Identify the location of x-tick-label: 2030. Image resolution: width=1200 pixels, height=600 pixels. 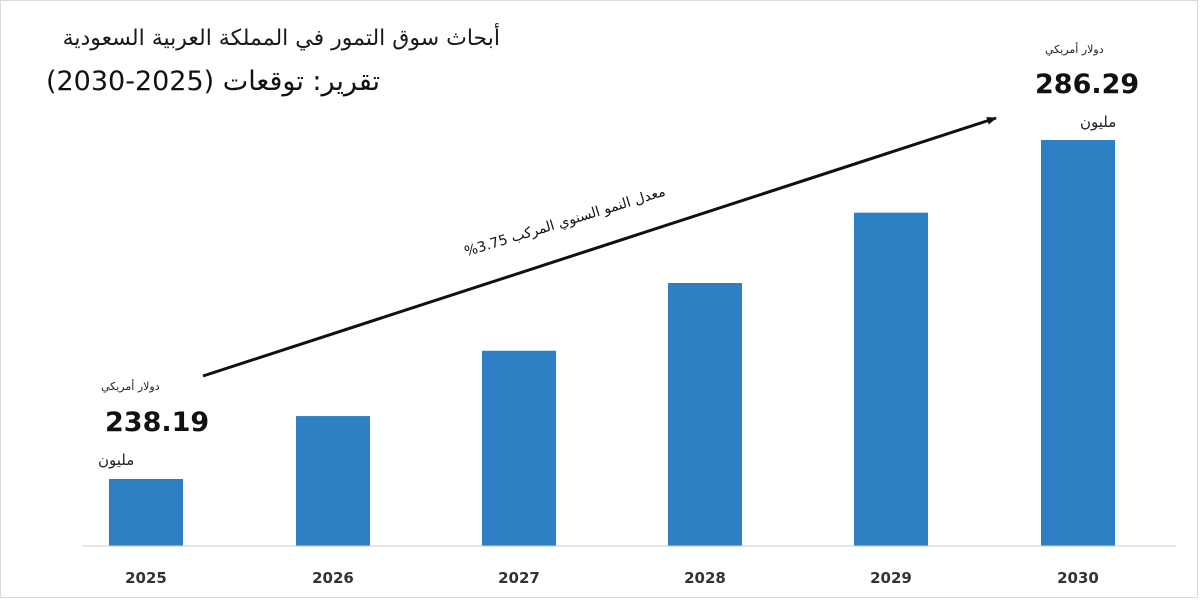
(1078, 578).